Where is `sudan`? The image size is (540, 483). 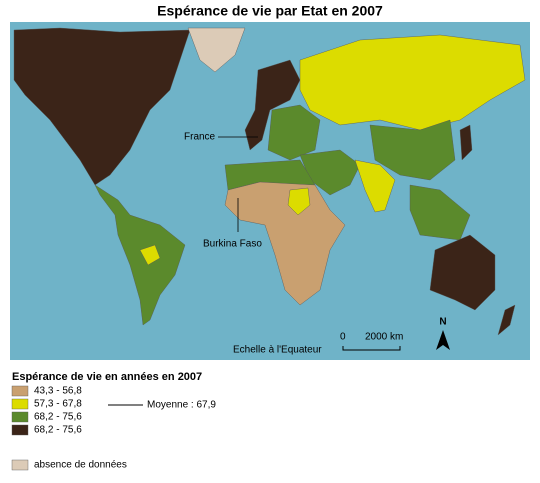 sudan is located at coordinates (299, 201).